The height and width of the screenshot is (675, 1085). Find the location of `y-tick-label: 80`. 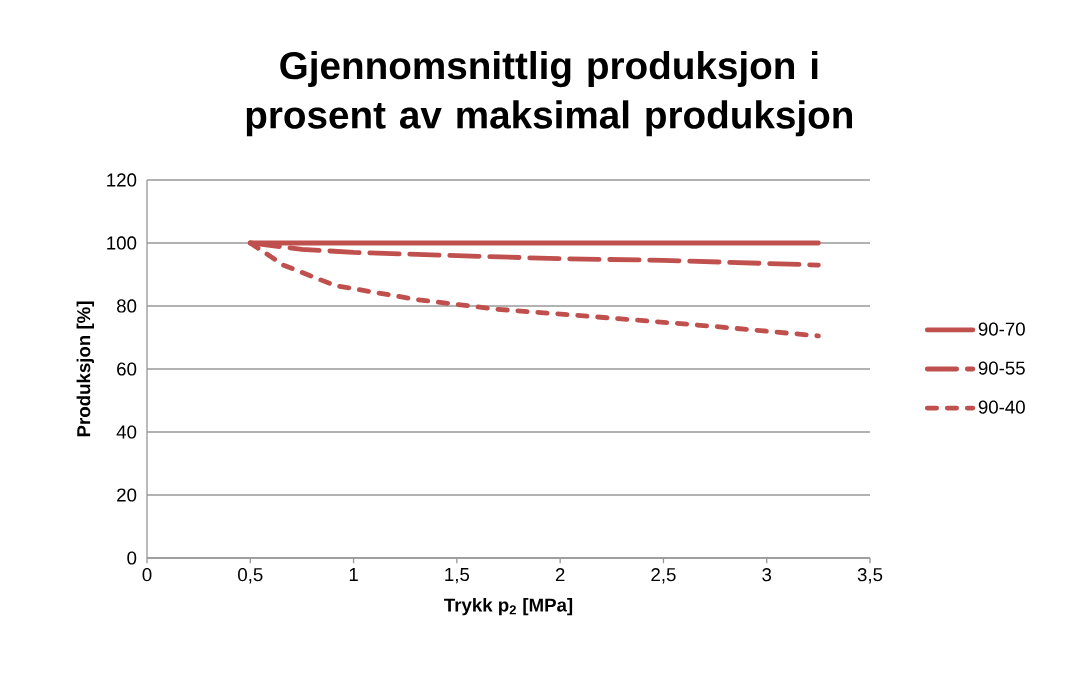

y-tick-label: 80 is located at coordinates (127, 306).